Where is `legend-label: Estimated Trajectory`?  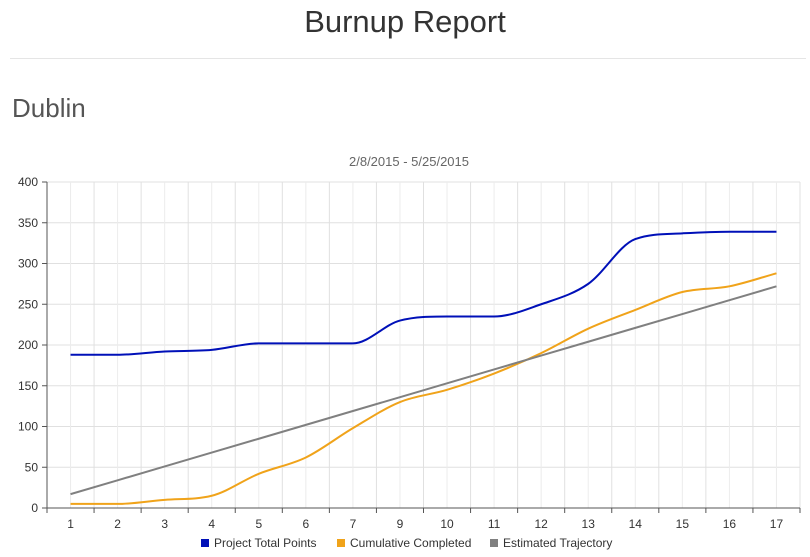
legend-label: Estimated Trajectory is located at coordinates (557, 543).